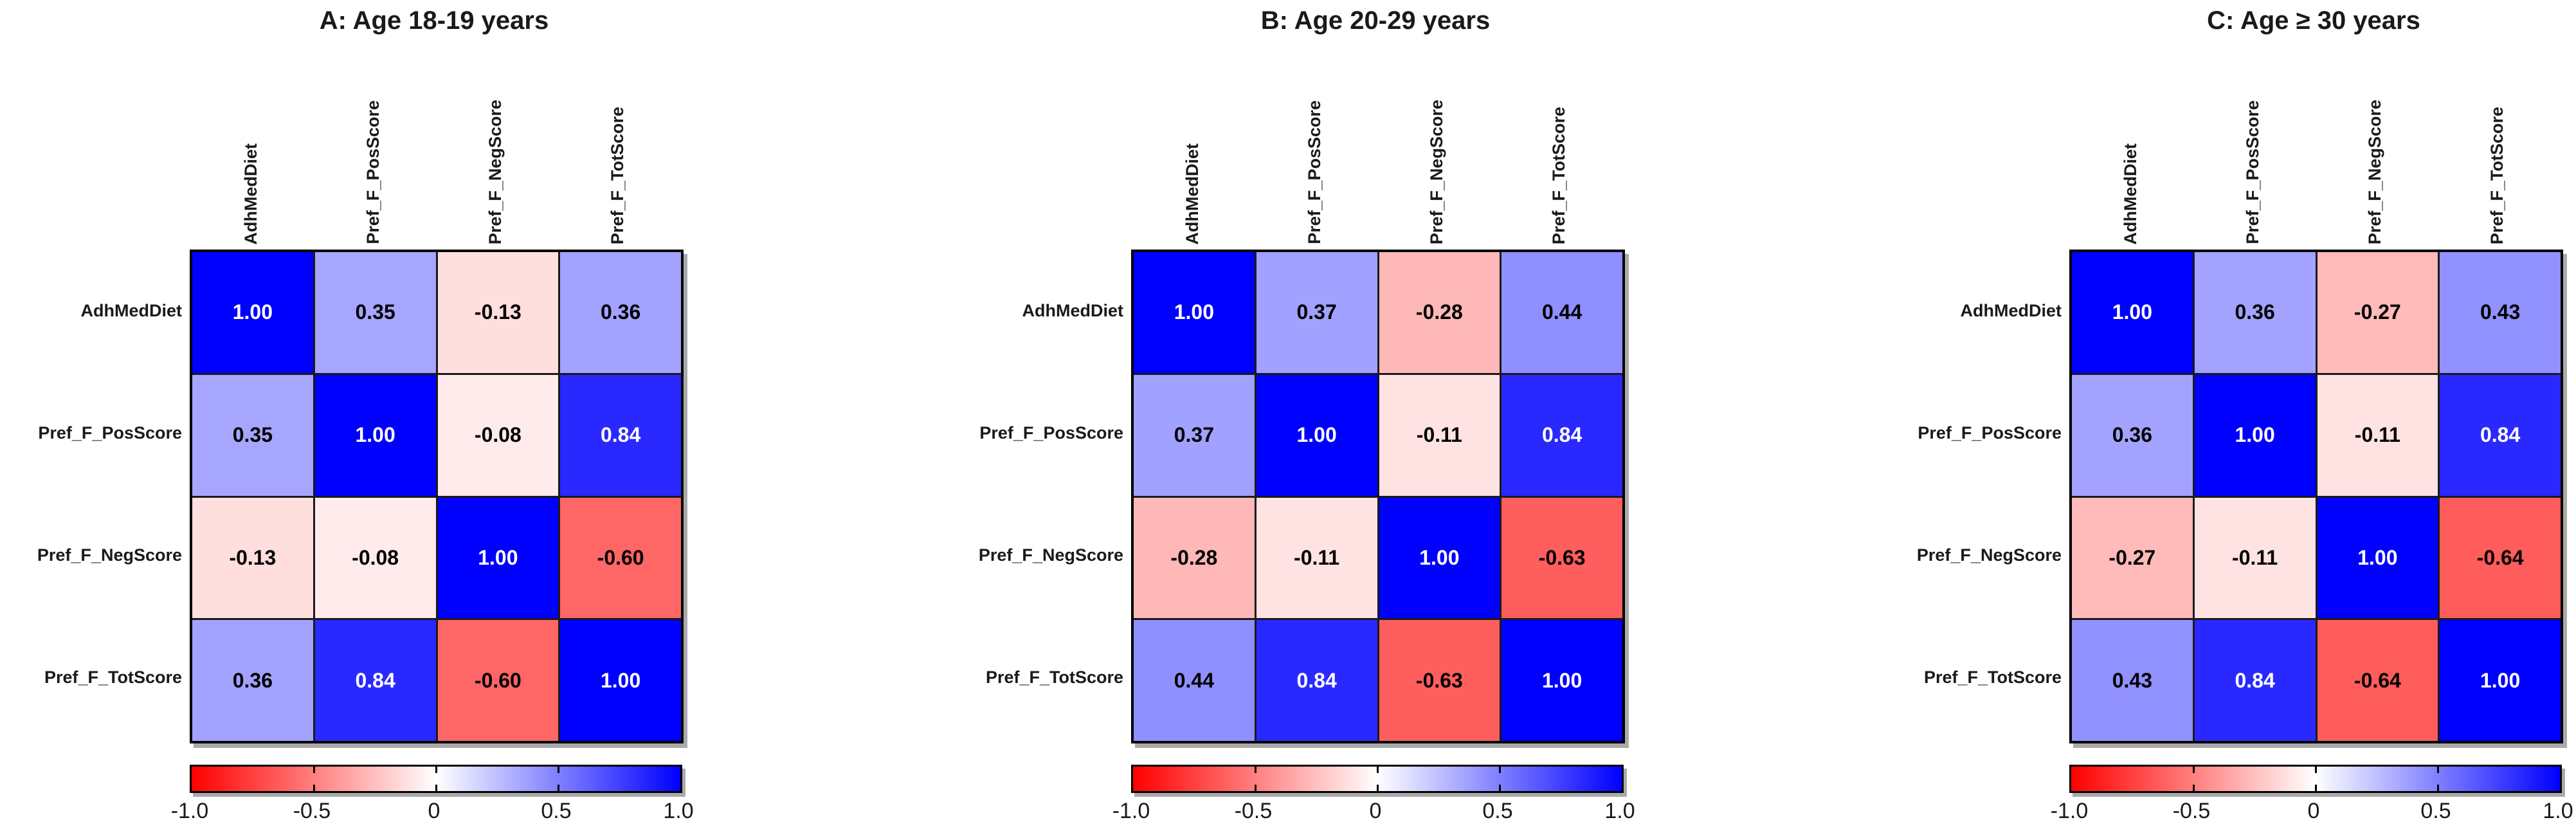  What do you see at coordinates (620, 312) in the screenshot?
I see `heatmap-cell: 0.36` at bounding box center [620, 312].